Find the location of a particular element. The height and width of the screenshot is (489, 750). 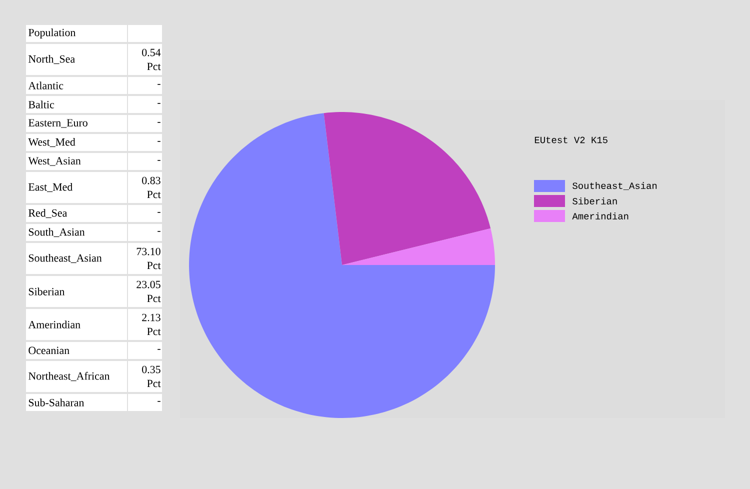

category-label: West_Med is located at coordinates (52, 142).